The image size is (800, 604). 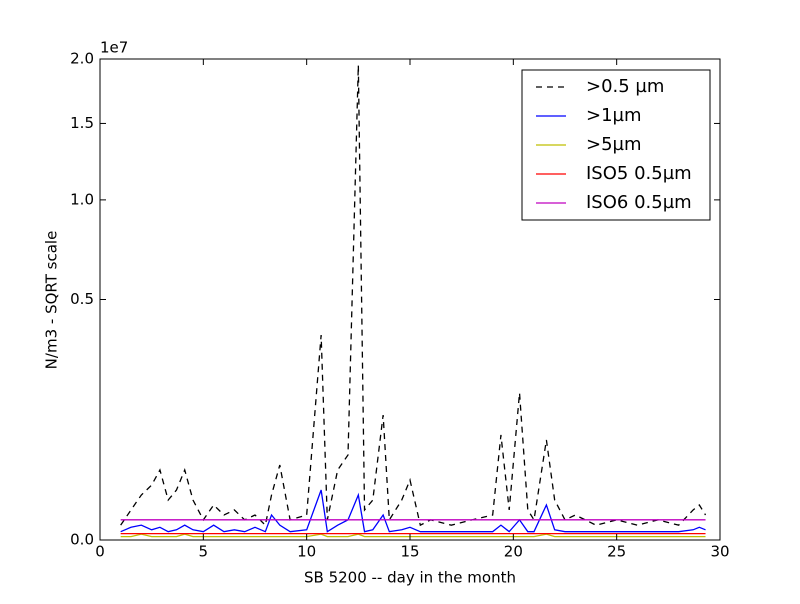 I want to click on x-tick-label: 10, so click(x=306, y=552).